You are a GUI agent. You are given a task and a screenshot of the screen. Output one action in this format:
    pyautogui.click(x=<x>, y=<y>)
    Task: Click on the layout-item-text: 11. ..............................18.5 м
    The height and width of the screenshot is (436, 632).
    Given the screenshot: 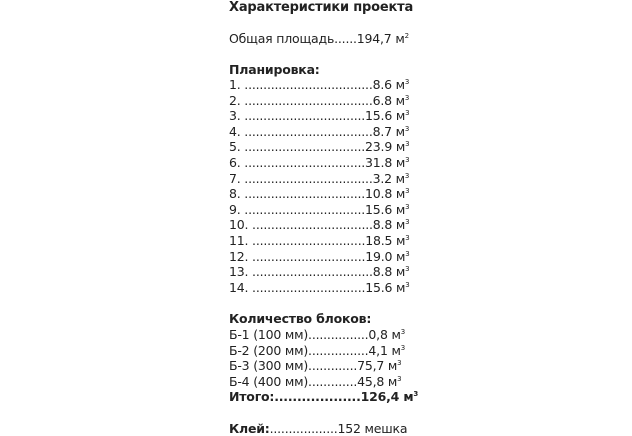 What is the action you would take?
    pyautogui.click(x=317, y=240)
    